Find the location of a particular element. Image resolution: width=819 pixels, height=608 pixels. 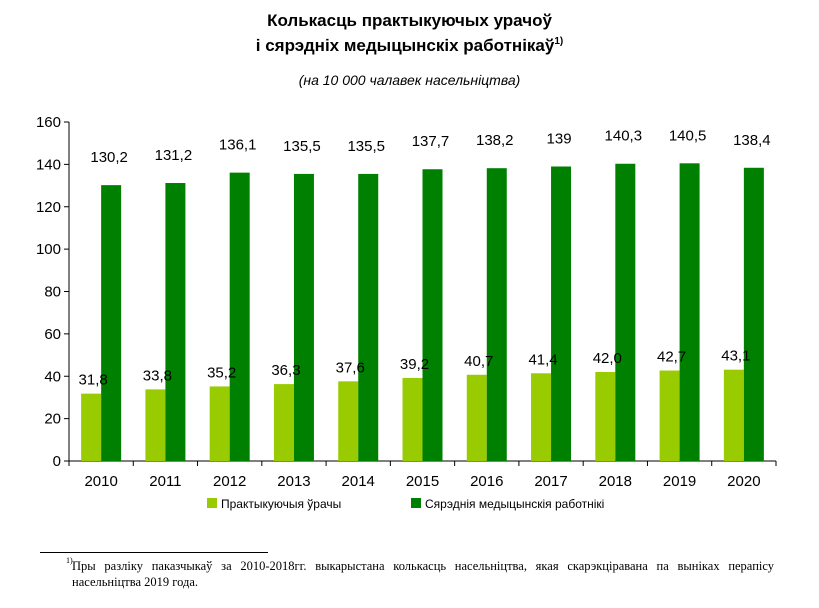

x-tick-label: 2010 is located at coordinates (100, 481).